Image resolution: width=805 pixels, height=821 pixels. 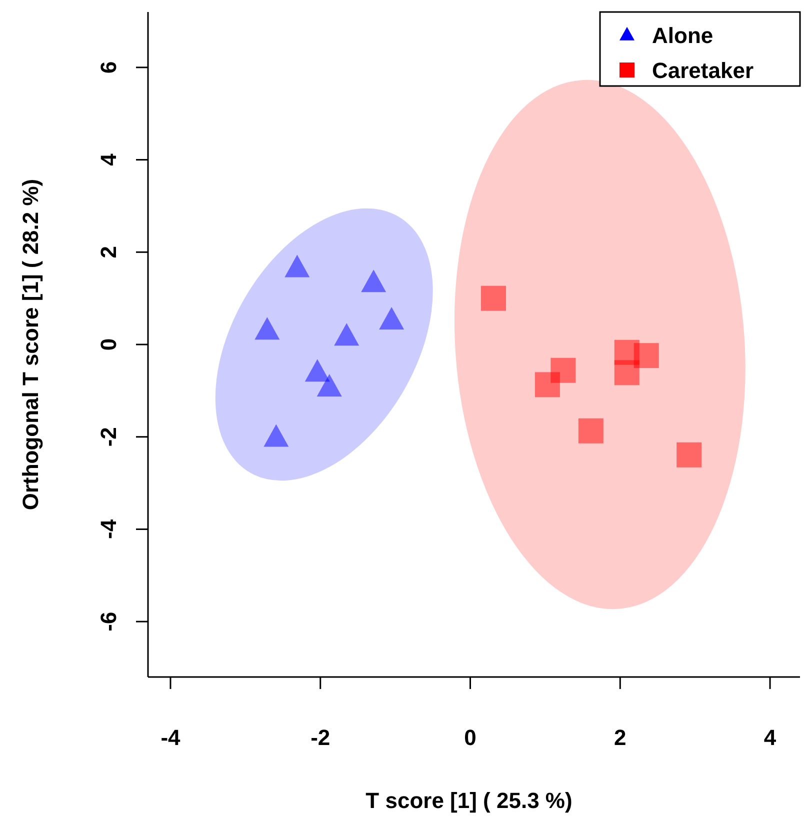 I want to click on y-tick-label: -6, so click(x=108, y=622).